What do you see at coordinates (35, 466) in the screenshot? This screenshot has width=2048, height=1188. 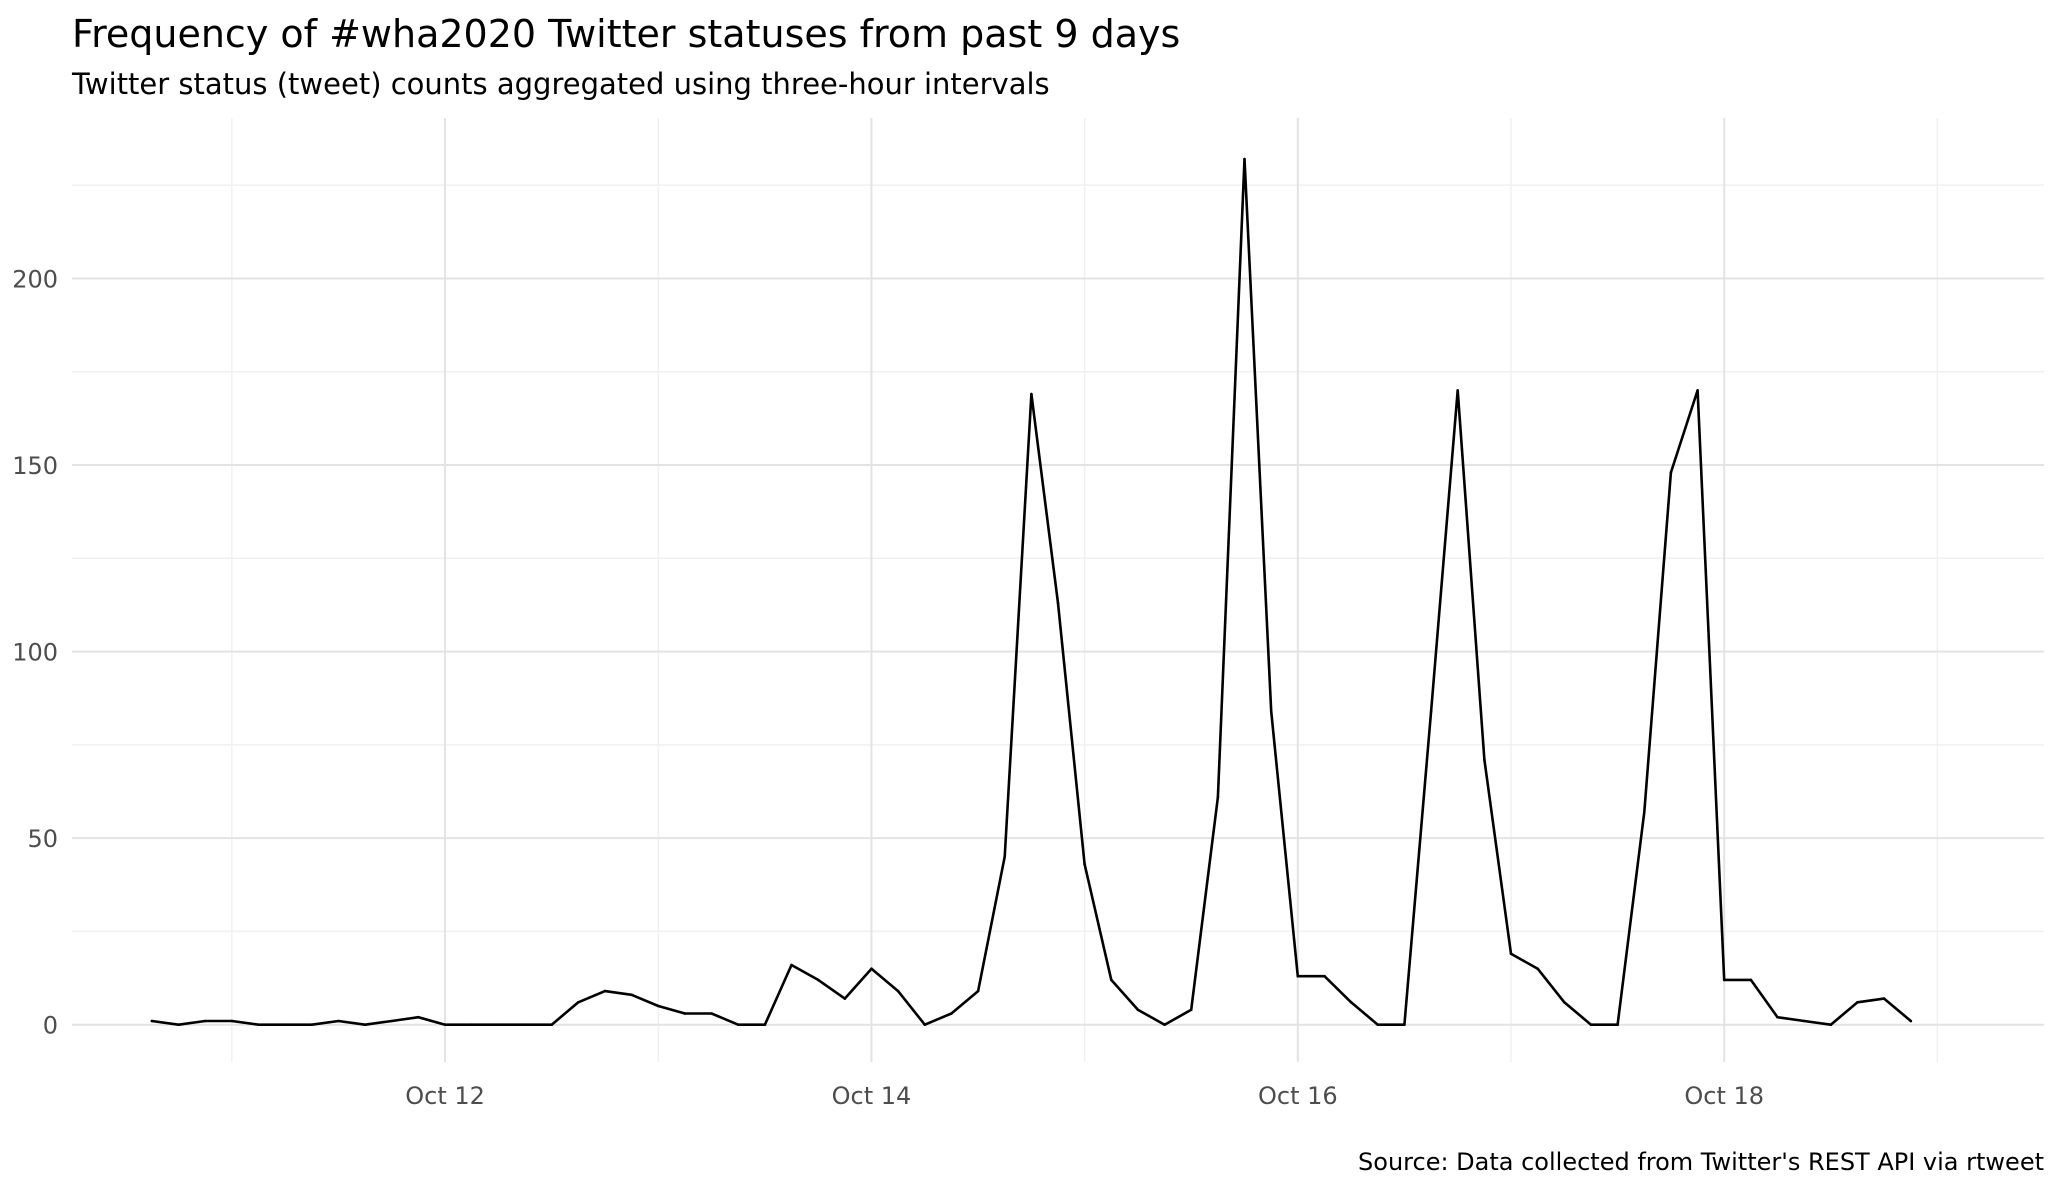 I see `y-tick-label: 150` at bounding box center [35, 466].